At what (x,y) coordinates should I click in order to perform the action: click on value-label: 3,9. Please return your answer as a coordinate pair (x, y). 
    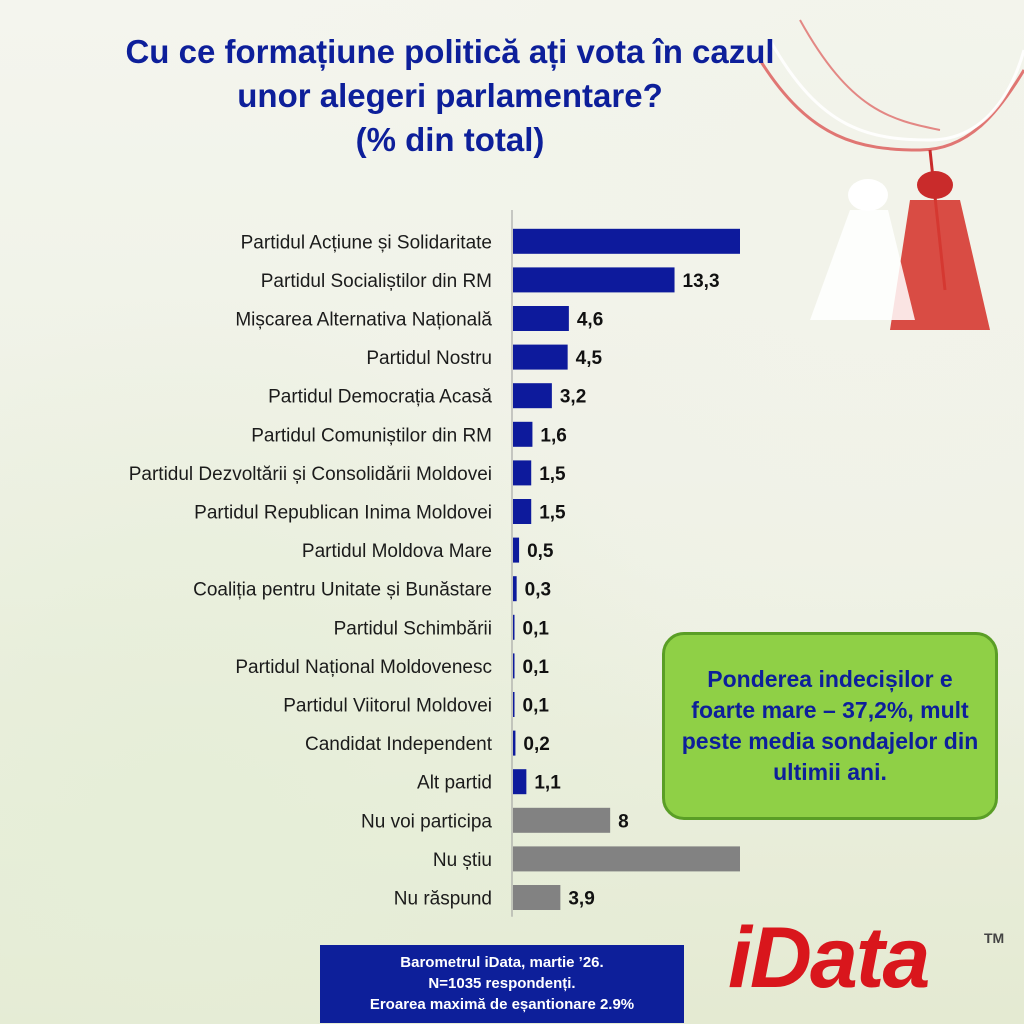
    Looking at the image, I should click on (581, 899).